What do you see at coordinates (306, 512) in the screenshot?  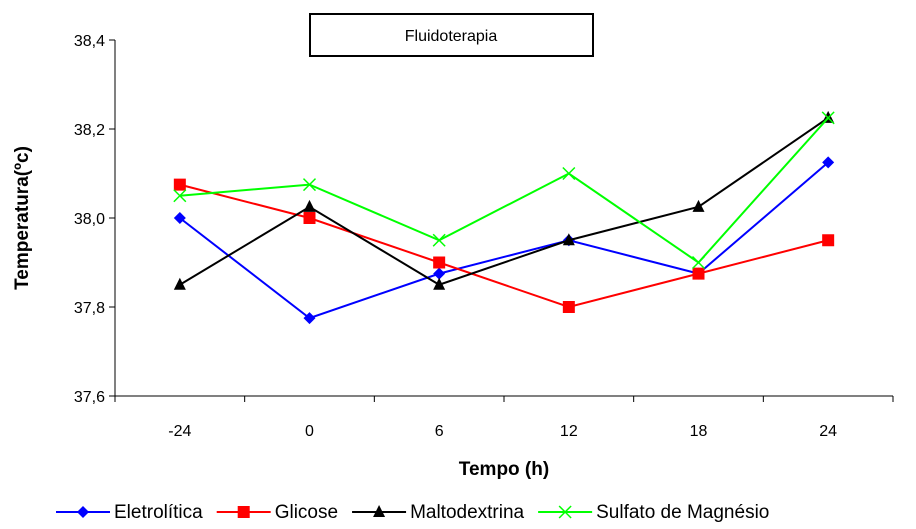 I see `legend-label: Glicose` at bounding box center [306, 512].